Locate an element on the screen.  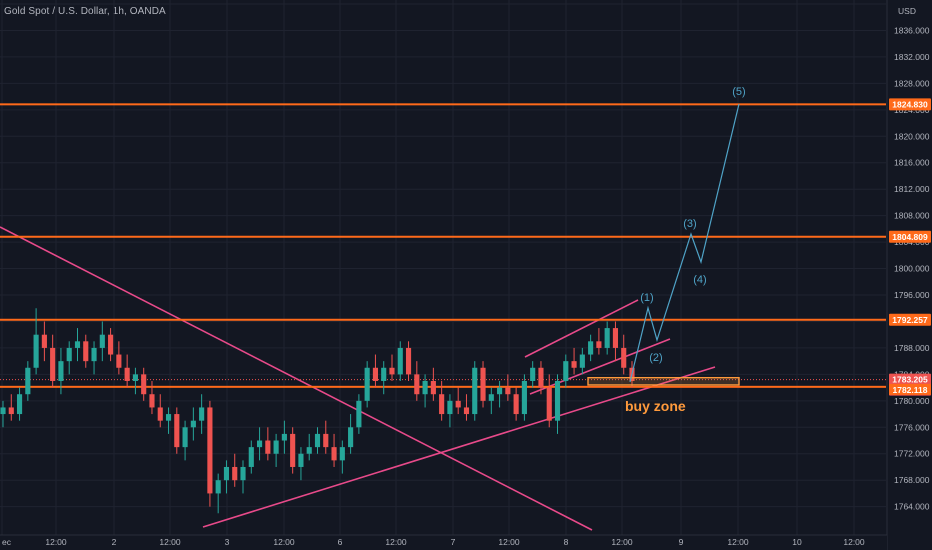
price-level-tag-text: 1792.257 is located at coordinates (910, 320).